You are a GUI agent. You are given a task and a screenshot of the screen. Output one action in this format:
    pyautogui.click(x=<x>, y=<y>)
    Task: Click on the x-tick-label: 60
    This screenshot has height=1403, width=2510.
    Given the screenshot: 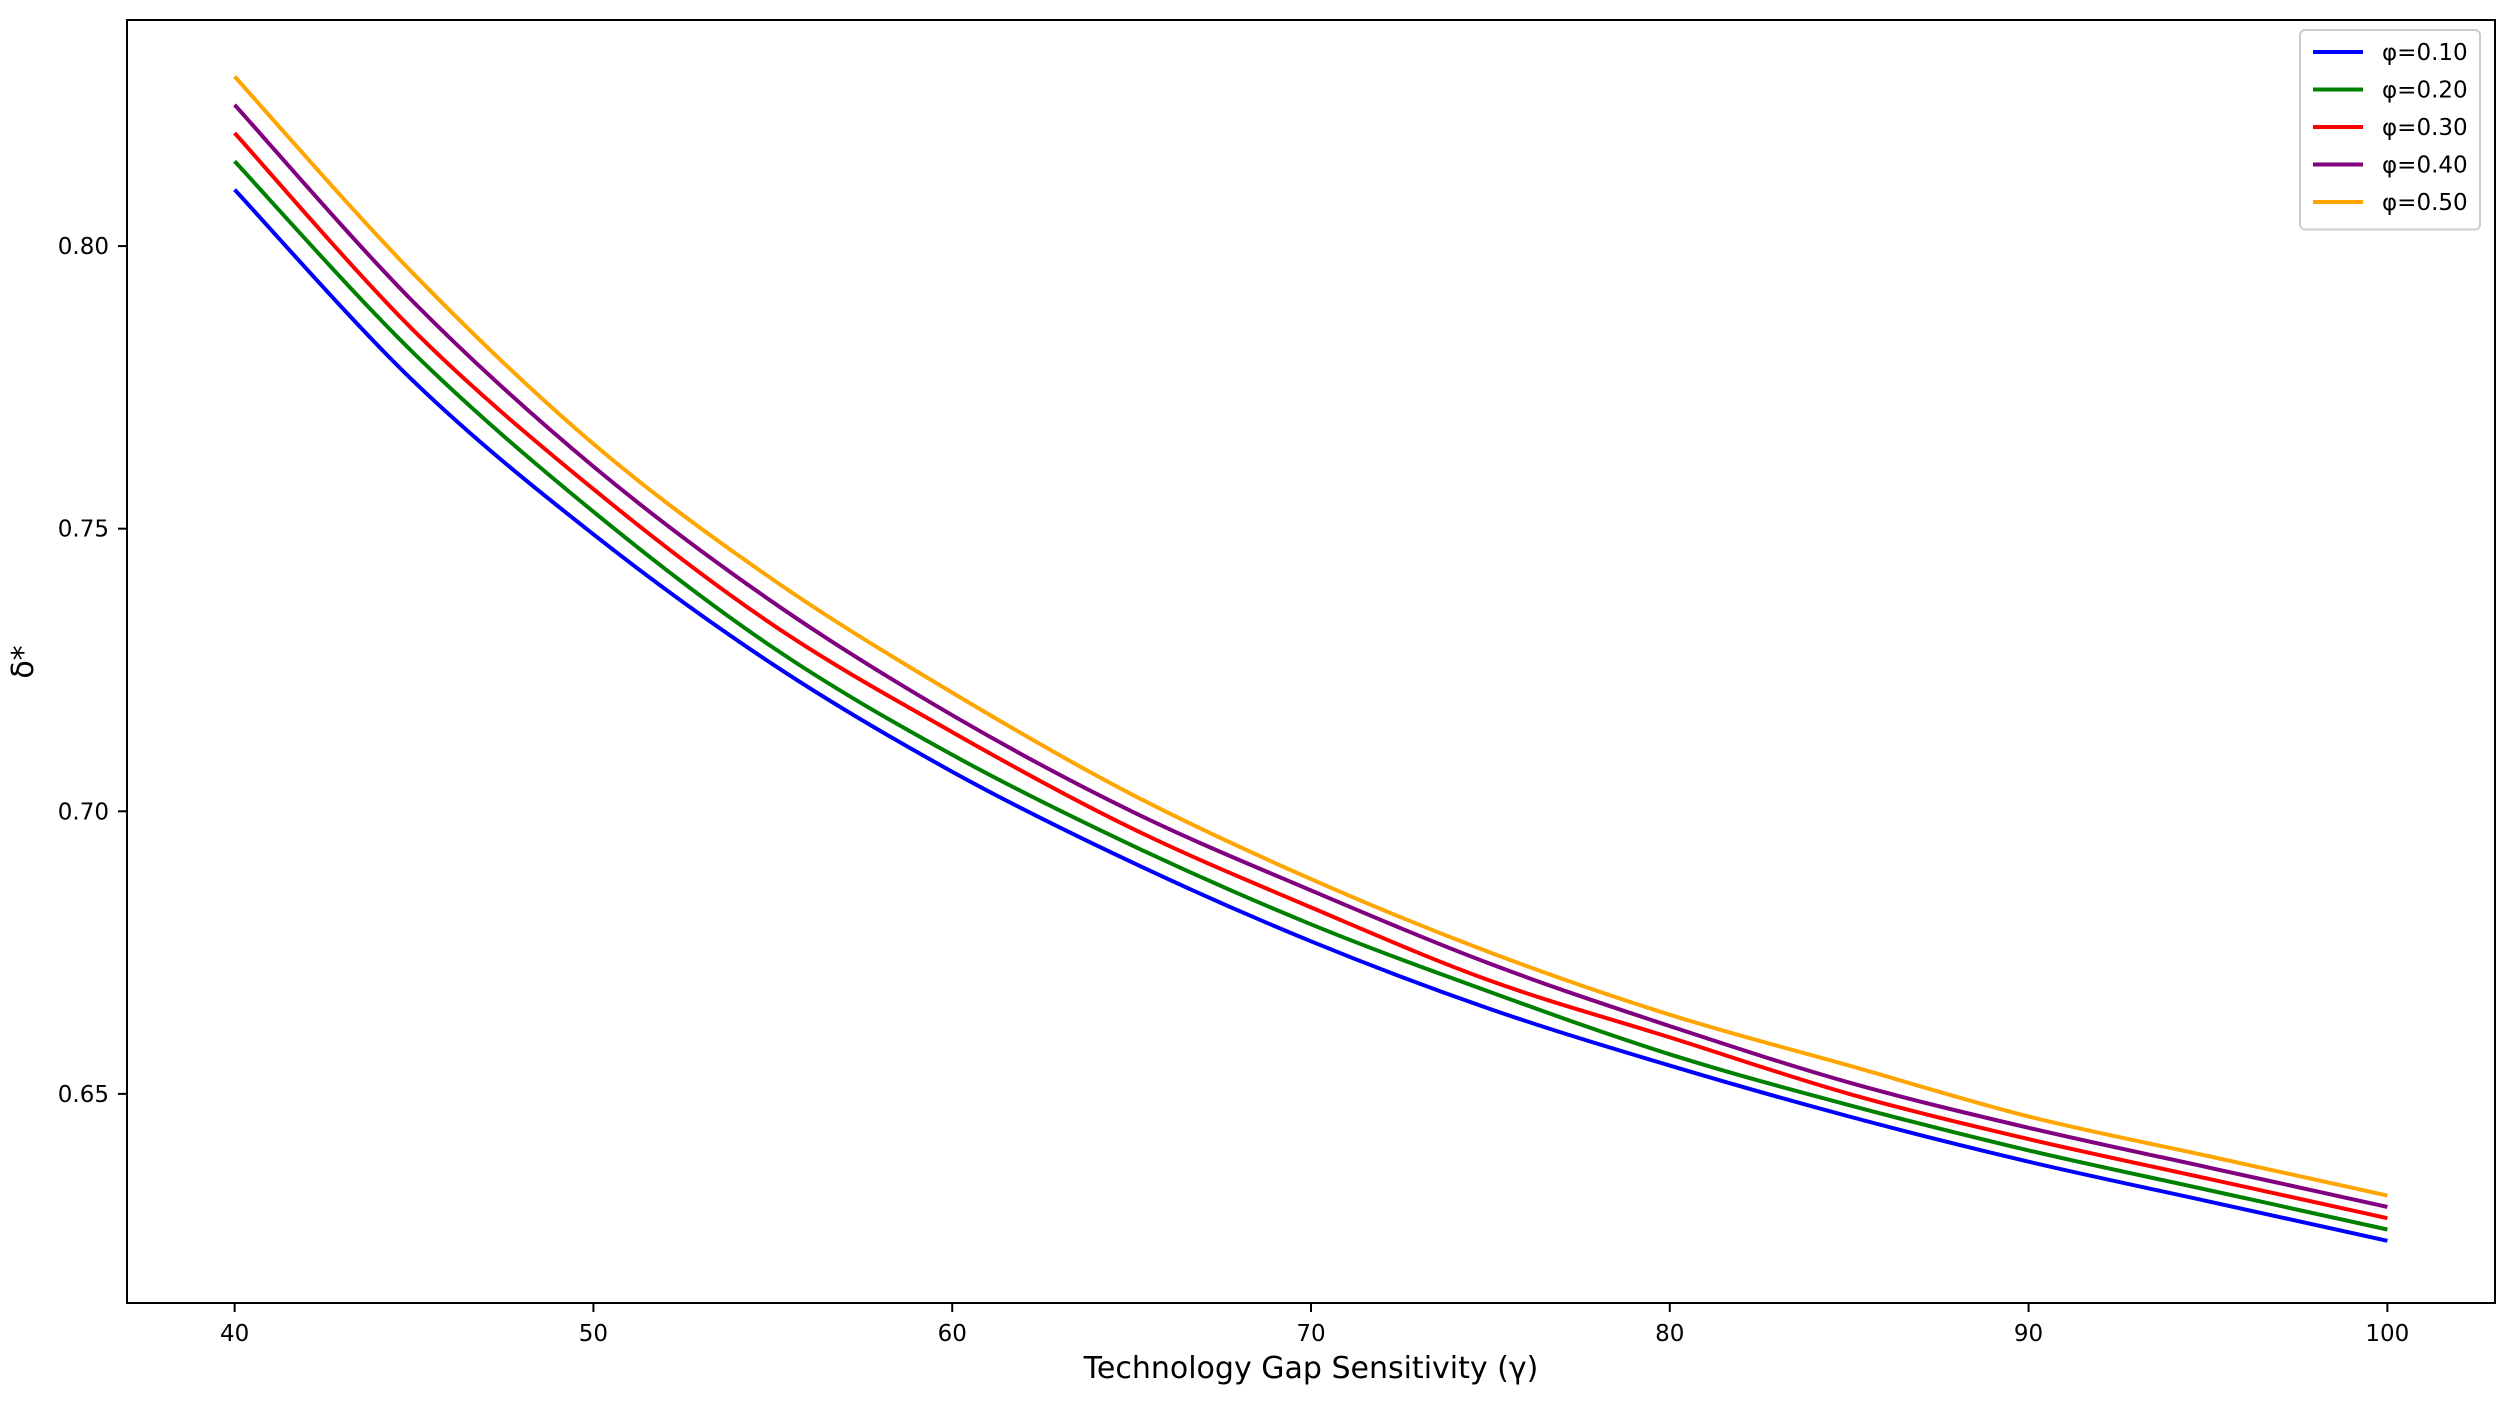 What is the action you would take?
    pyautogui.click(x=952, y=1334)
    